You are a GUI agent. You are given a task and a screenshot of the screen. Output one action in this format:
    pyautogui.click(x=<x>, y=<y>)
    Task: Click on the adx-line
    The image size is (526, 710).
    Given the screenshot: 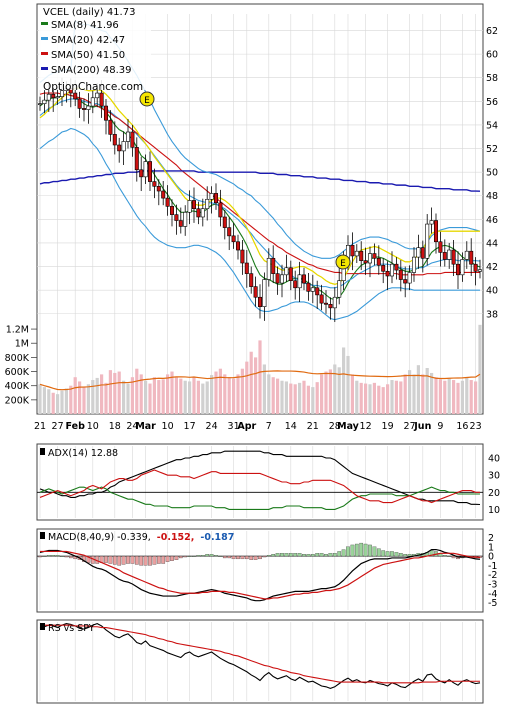 What is the action you would take?
    pyautogui.click(x=260, y=478)
    